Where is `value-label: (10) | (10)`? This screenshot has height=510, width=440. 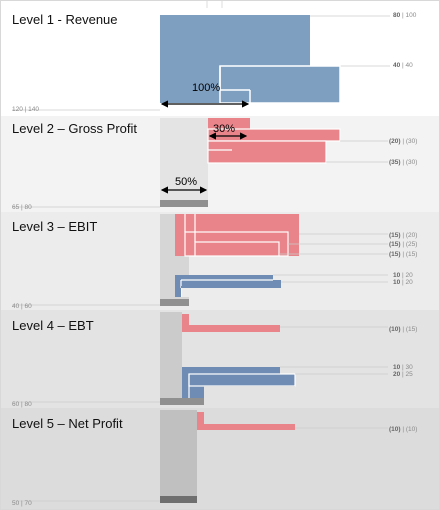 value-label: (10) | (10) is located at coordinates (403, 429).